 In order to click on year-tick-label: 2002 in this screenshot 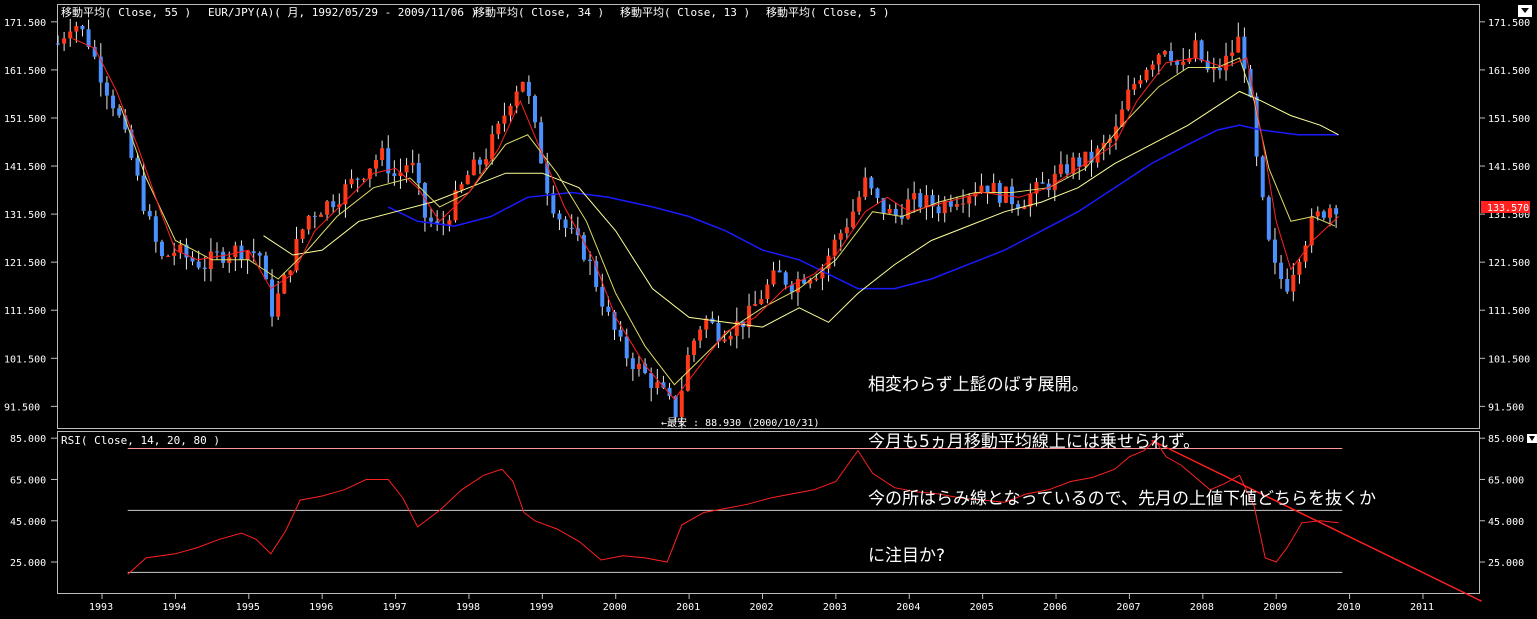, I will do `click(761, 607)`.